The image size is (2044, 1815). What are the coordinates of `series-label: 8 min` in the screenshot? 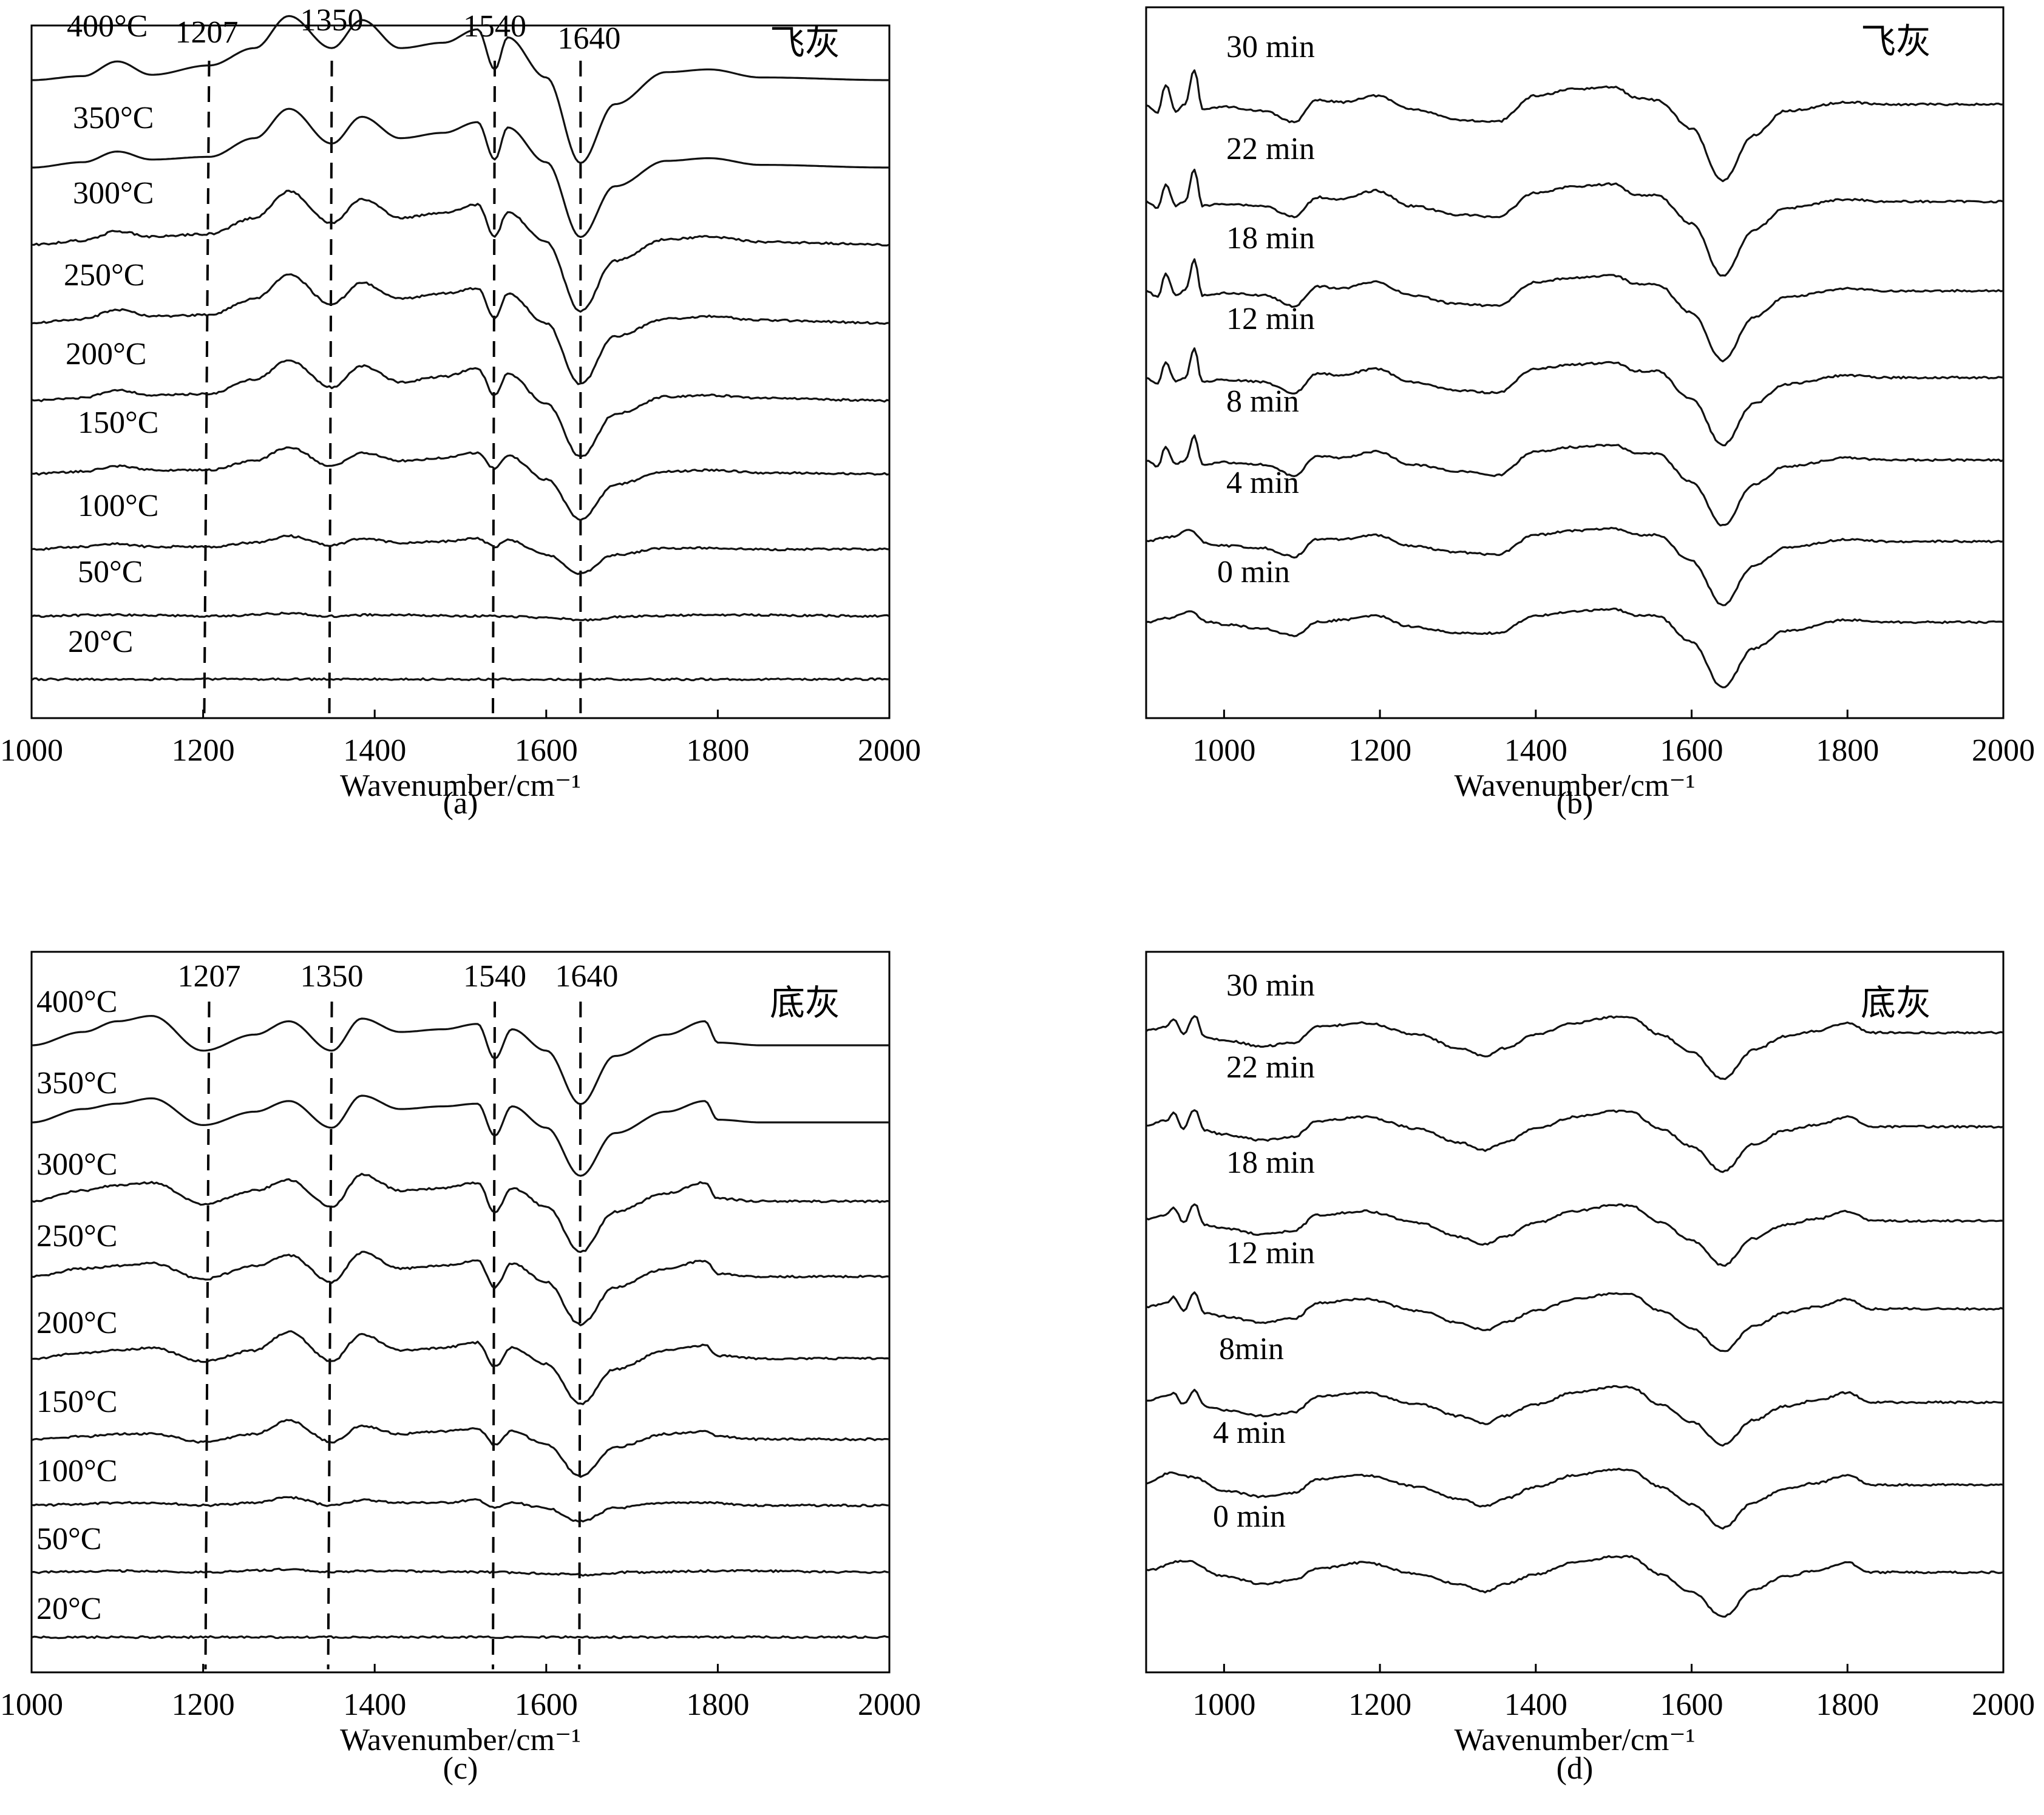 It's located at (1262, 401).